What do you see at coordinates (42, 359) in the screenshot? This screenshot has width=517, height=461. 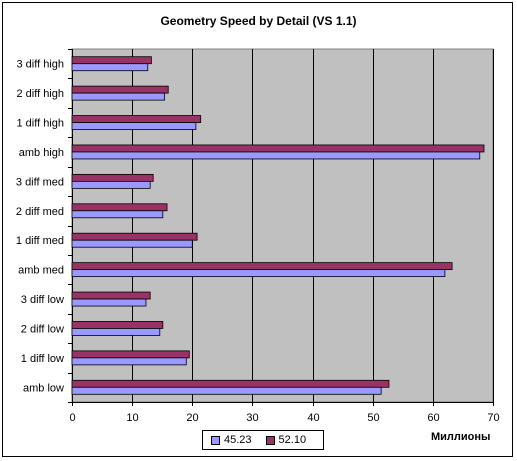 I see `y-tick-label: 1 diff low` at bounding box center [42, 359].